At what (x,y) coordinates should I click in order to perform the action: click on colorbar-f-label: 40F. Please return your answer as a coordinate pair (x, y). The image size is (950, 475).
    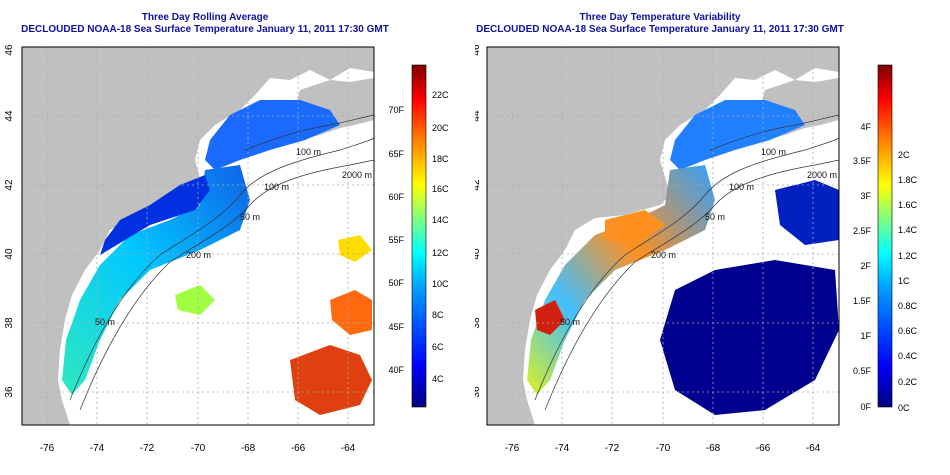
    Looking at the image, I should click on (396, 370).